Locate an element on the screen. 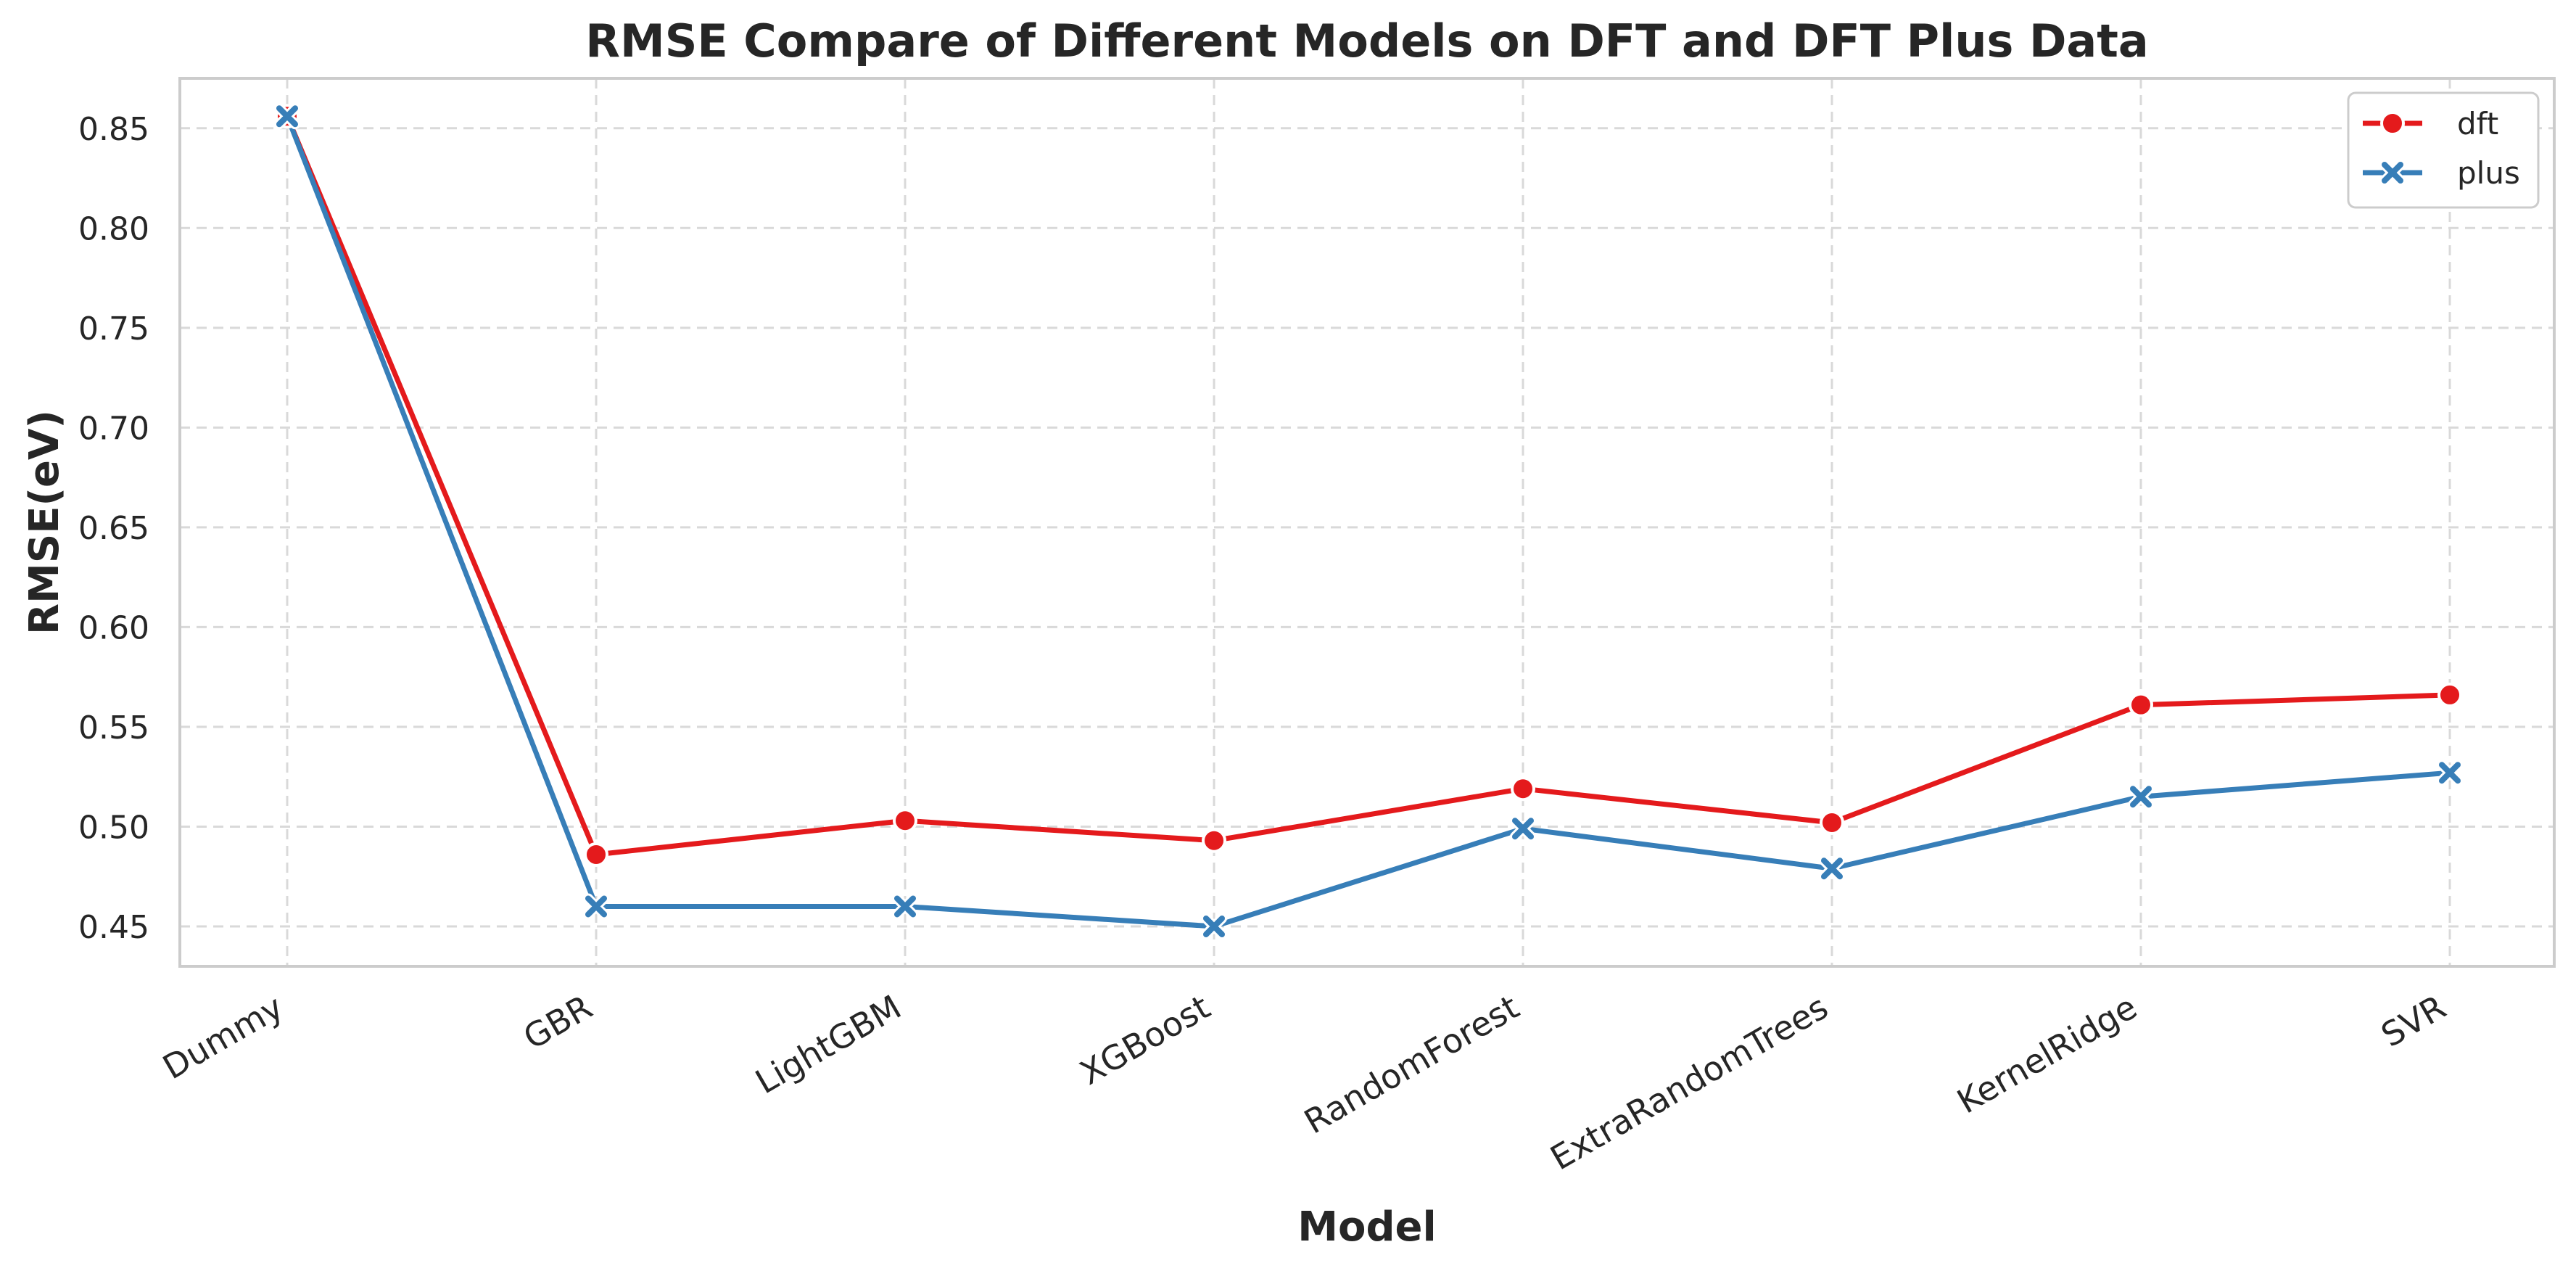  legend-label-dft: dft is located at coordinates (2477, 124).